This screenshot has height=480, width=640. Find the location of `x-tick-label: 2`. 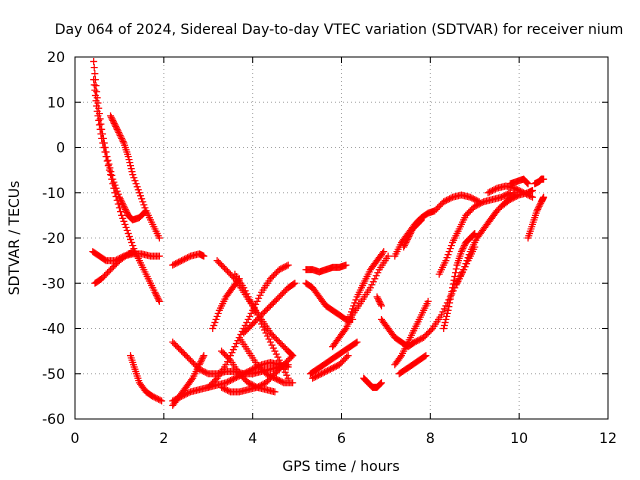

x-tick-label: 2 is located at coordinates (163, 439).